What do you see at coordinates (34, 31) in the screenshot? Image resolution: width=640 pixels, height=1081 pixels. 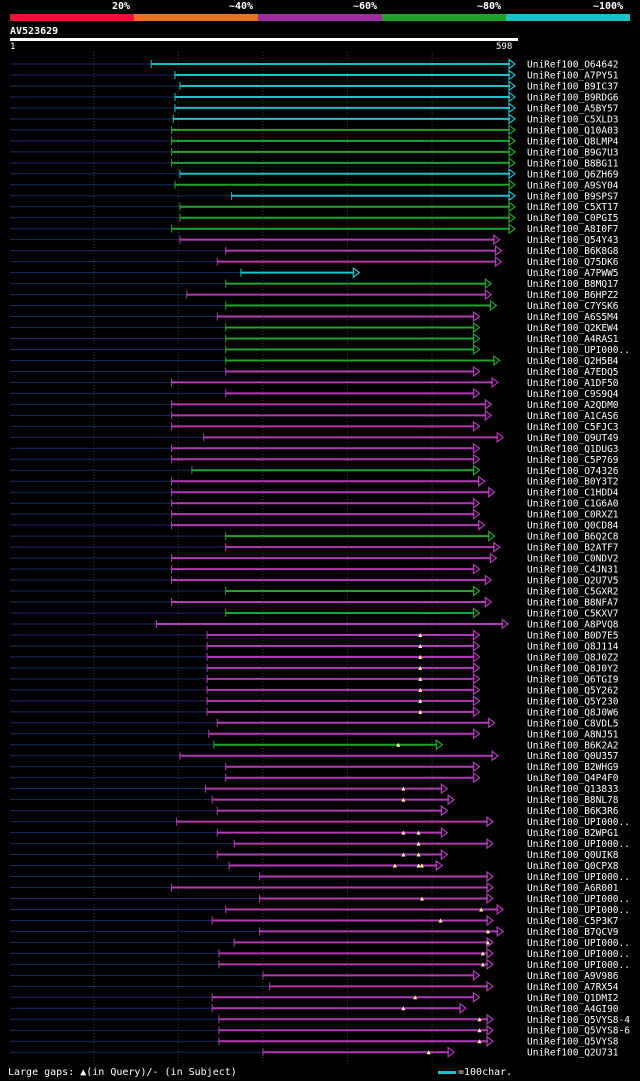 I see `query-name: AV523629` at bounding box center [34, 31].